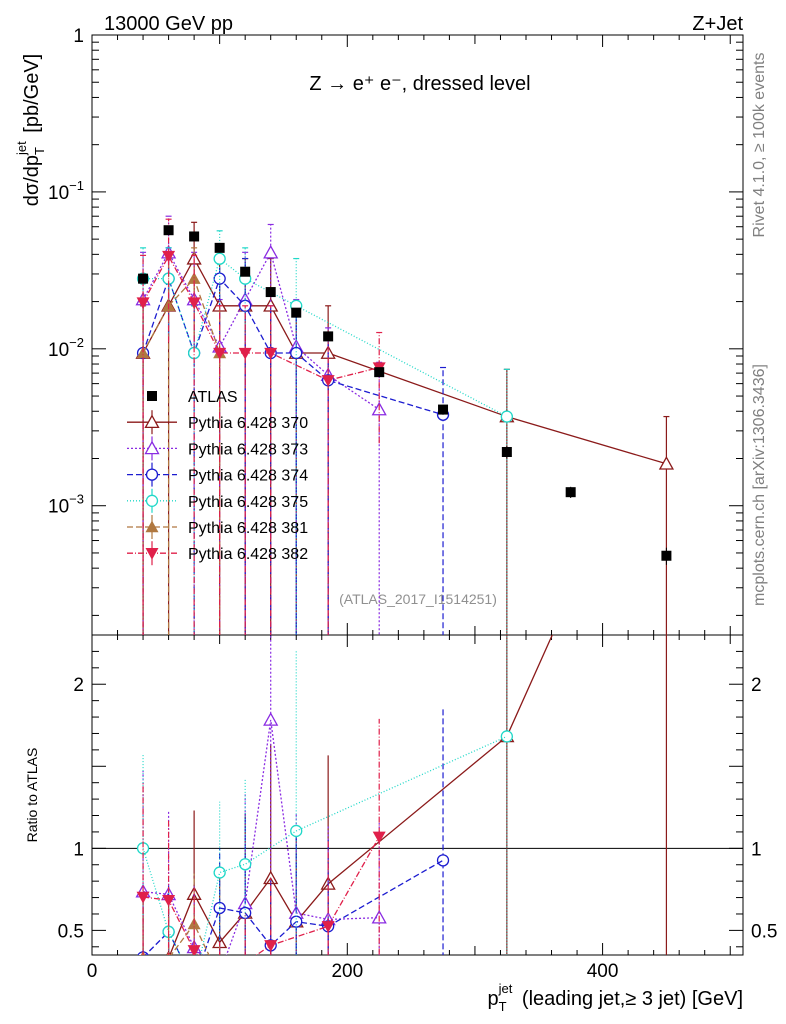 Image resolution: width=786 pixels, height=1024 pixels. Describe the element at coordinates (759, 145) in the screenshot. I see `rivet-label: Rivet 4.1.0, ≥ 100k events` at that location.